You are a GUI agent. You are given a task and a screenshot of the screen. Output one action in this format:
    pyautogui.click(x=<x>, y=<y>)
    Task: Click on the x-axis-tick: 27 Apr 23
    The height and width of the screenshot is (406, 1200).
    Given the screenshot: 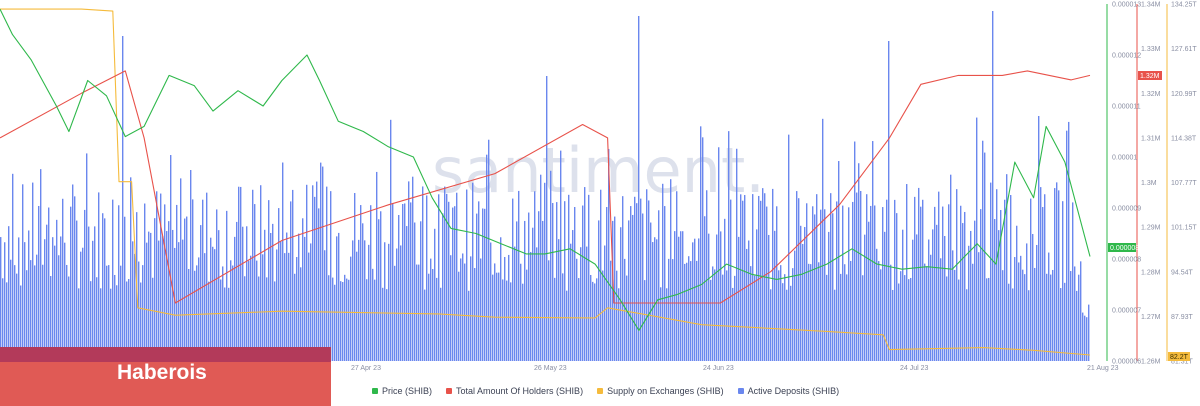 What is the action you would take?
    pyautogui.click(x=366, y=368)
    